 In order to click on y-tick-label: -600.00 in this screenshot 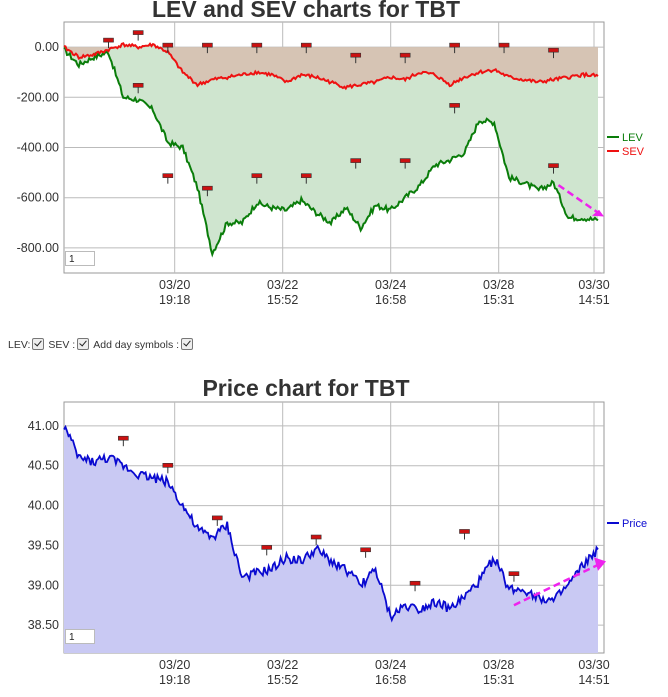, I will do `click(38, 198)`.